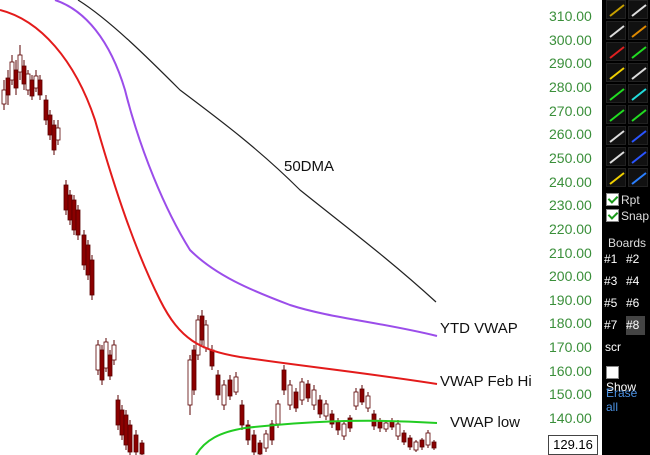 Image resolution: width=650 pixels, height=455 pixels. What do you see at coordinates (616, 51) in the screenshot?
I see `fib-icon` at bounding box center [616, 51].